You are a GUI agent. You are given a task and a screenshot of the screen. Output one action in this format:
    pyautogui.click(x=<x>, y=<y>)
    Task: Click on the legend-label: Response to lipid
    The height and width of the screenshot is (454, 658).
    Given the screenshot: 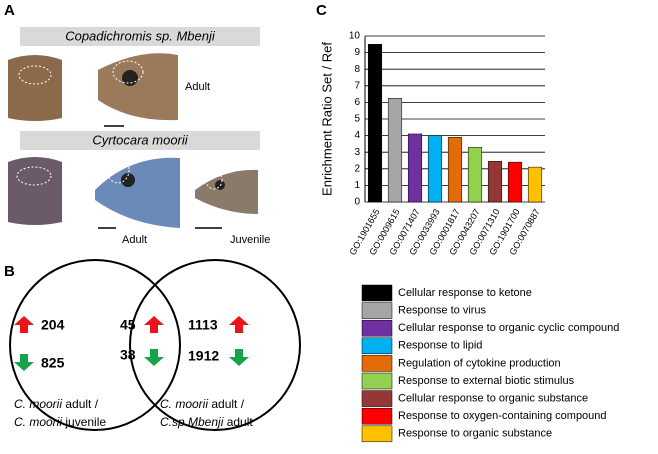 What is the action you would take?
    pyautogui.click(x=440, y=346)
    